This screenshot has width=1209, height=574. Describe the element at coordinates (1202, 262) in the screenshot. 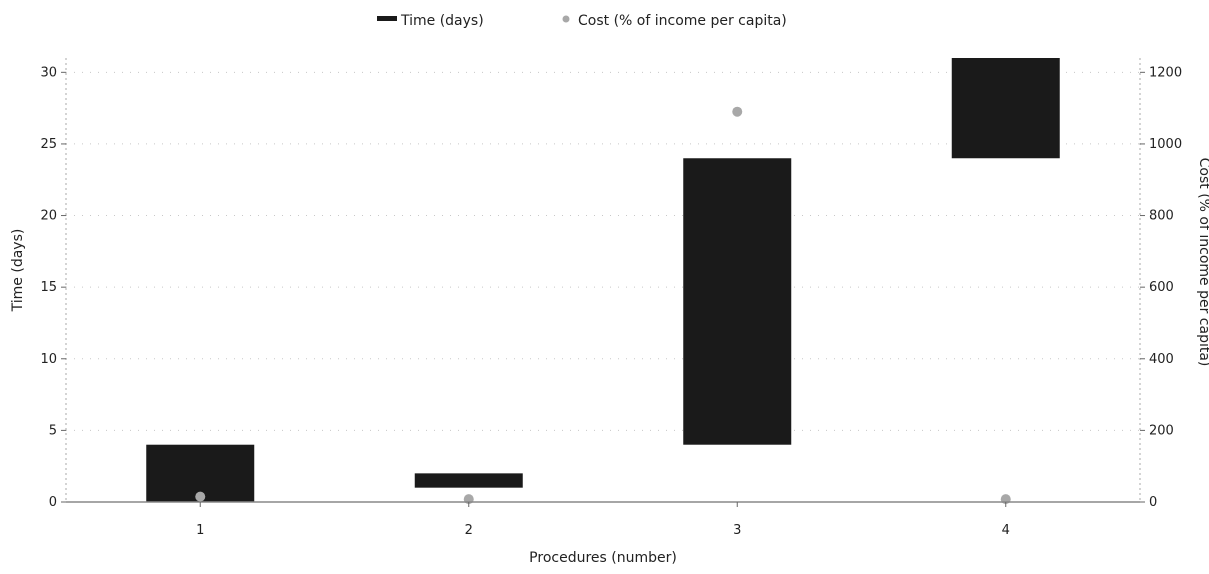

I see `right-axis-title: Cost (% of income per capita)` at that location.